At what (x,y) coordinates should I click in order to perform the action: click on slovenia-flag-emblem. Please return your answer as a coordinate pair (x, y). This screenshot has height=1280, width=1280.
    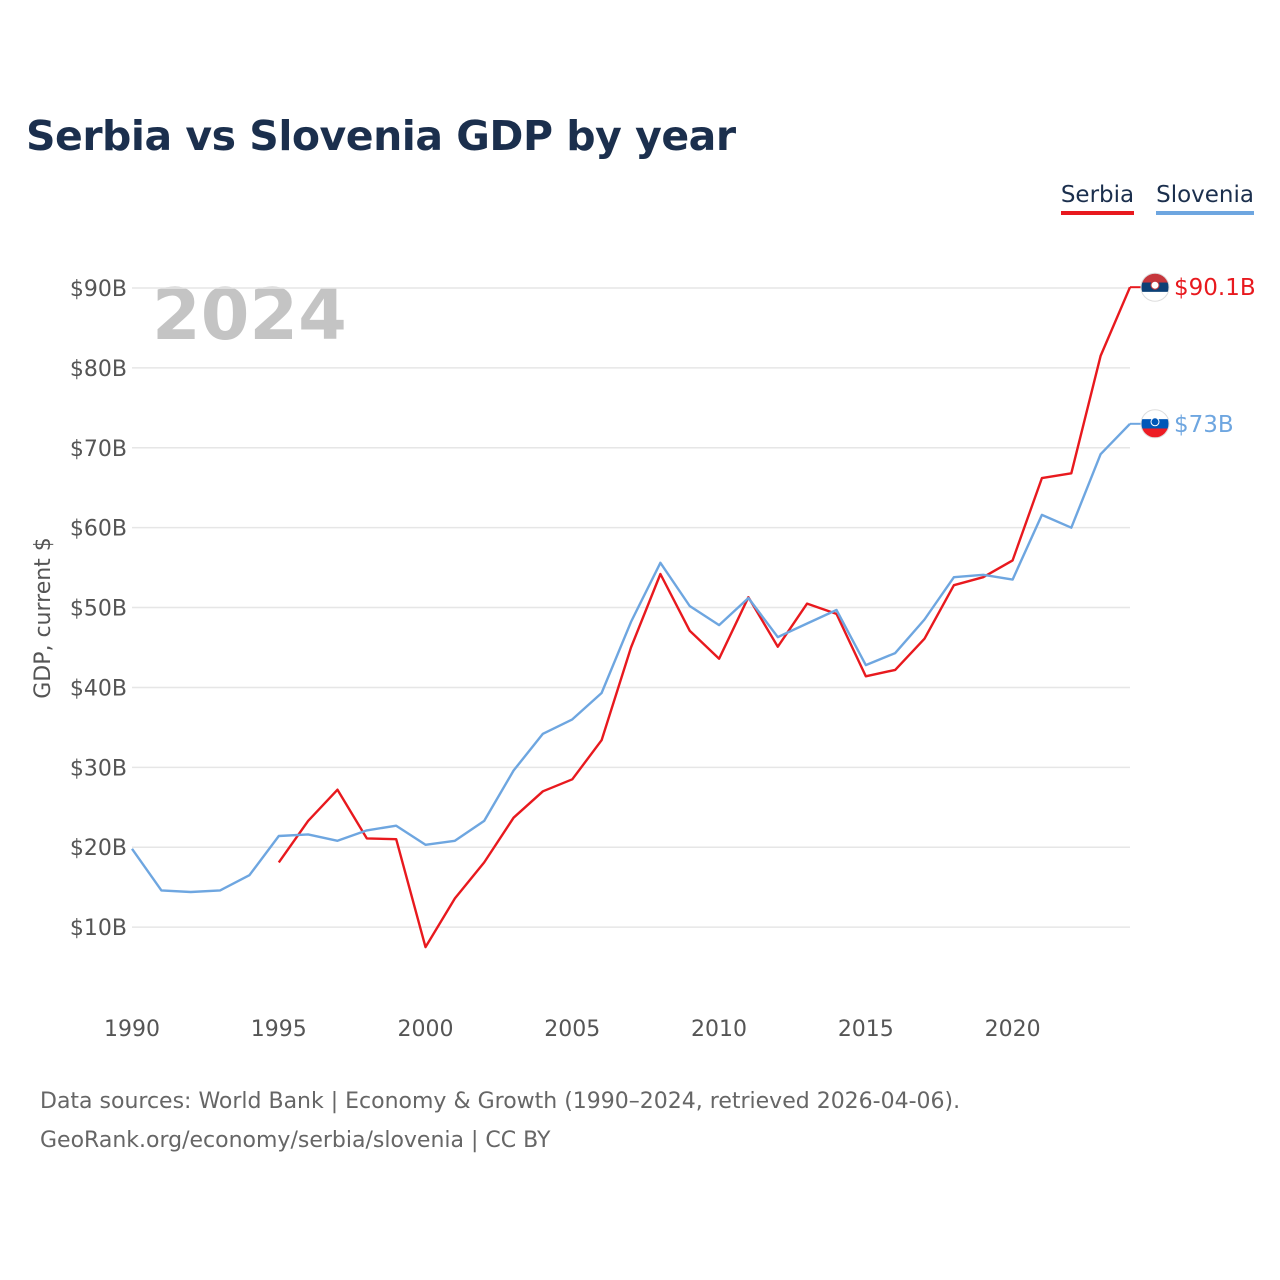
    Looking at the image, I should click on (1155, 422).